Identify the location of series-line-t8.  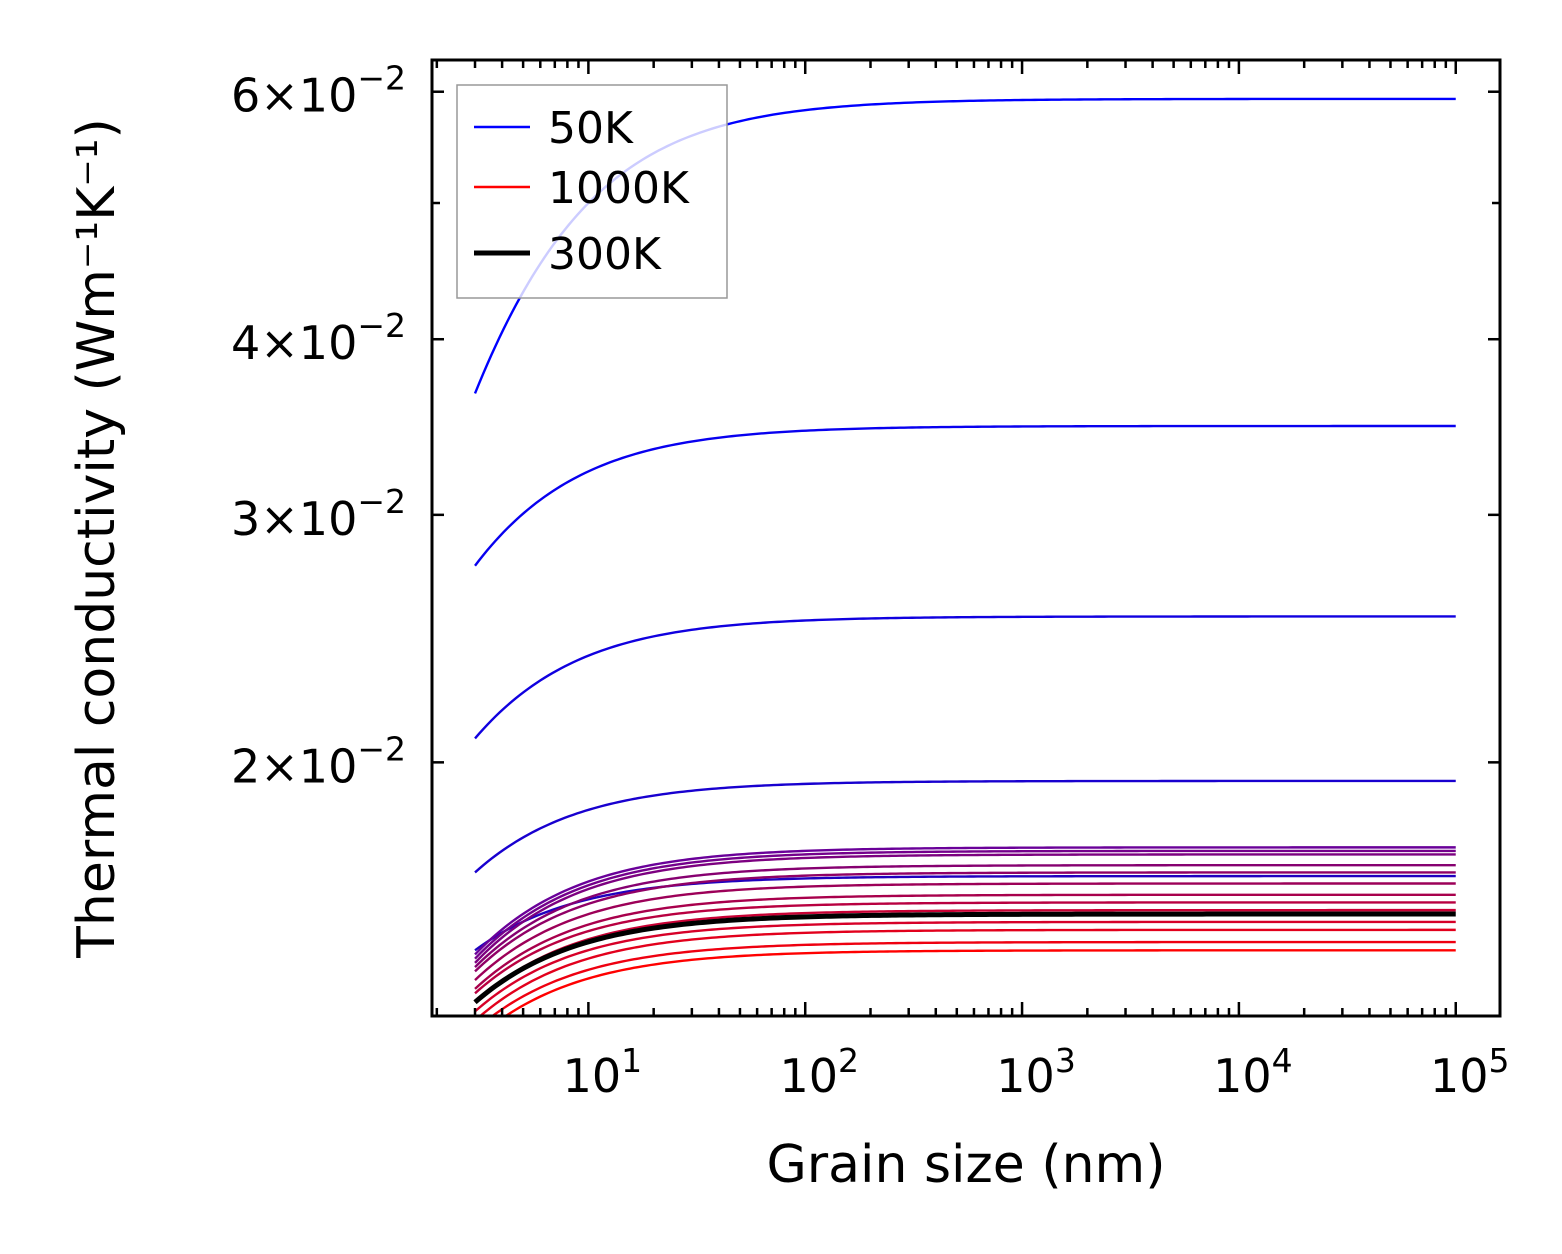
(965, 908).